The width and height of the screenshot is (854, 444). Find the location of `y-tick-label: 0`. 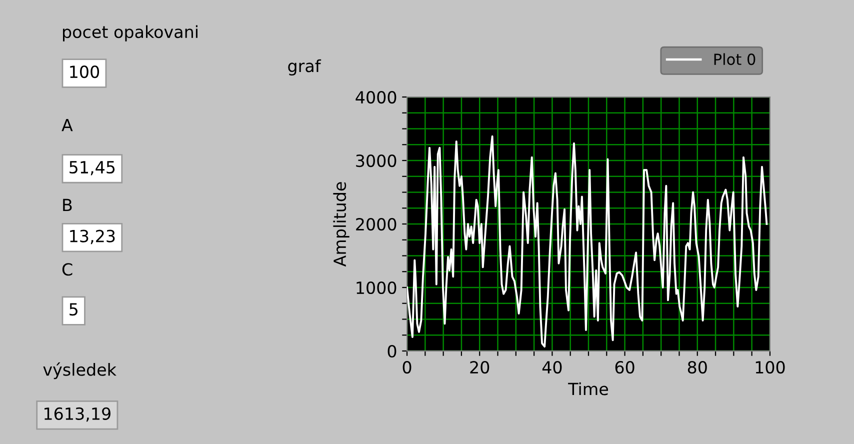

y-tick-label: 0 is located at coordinates (392, 351).